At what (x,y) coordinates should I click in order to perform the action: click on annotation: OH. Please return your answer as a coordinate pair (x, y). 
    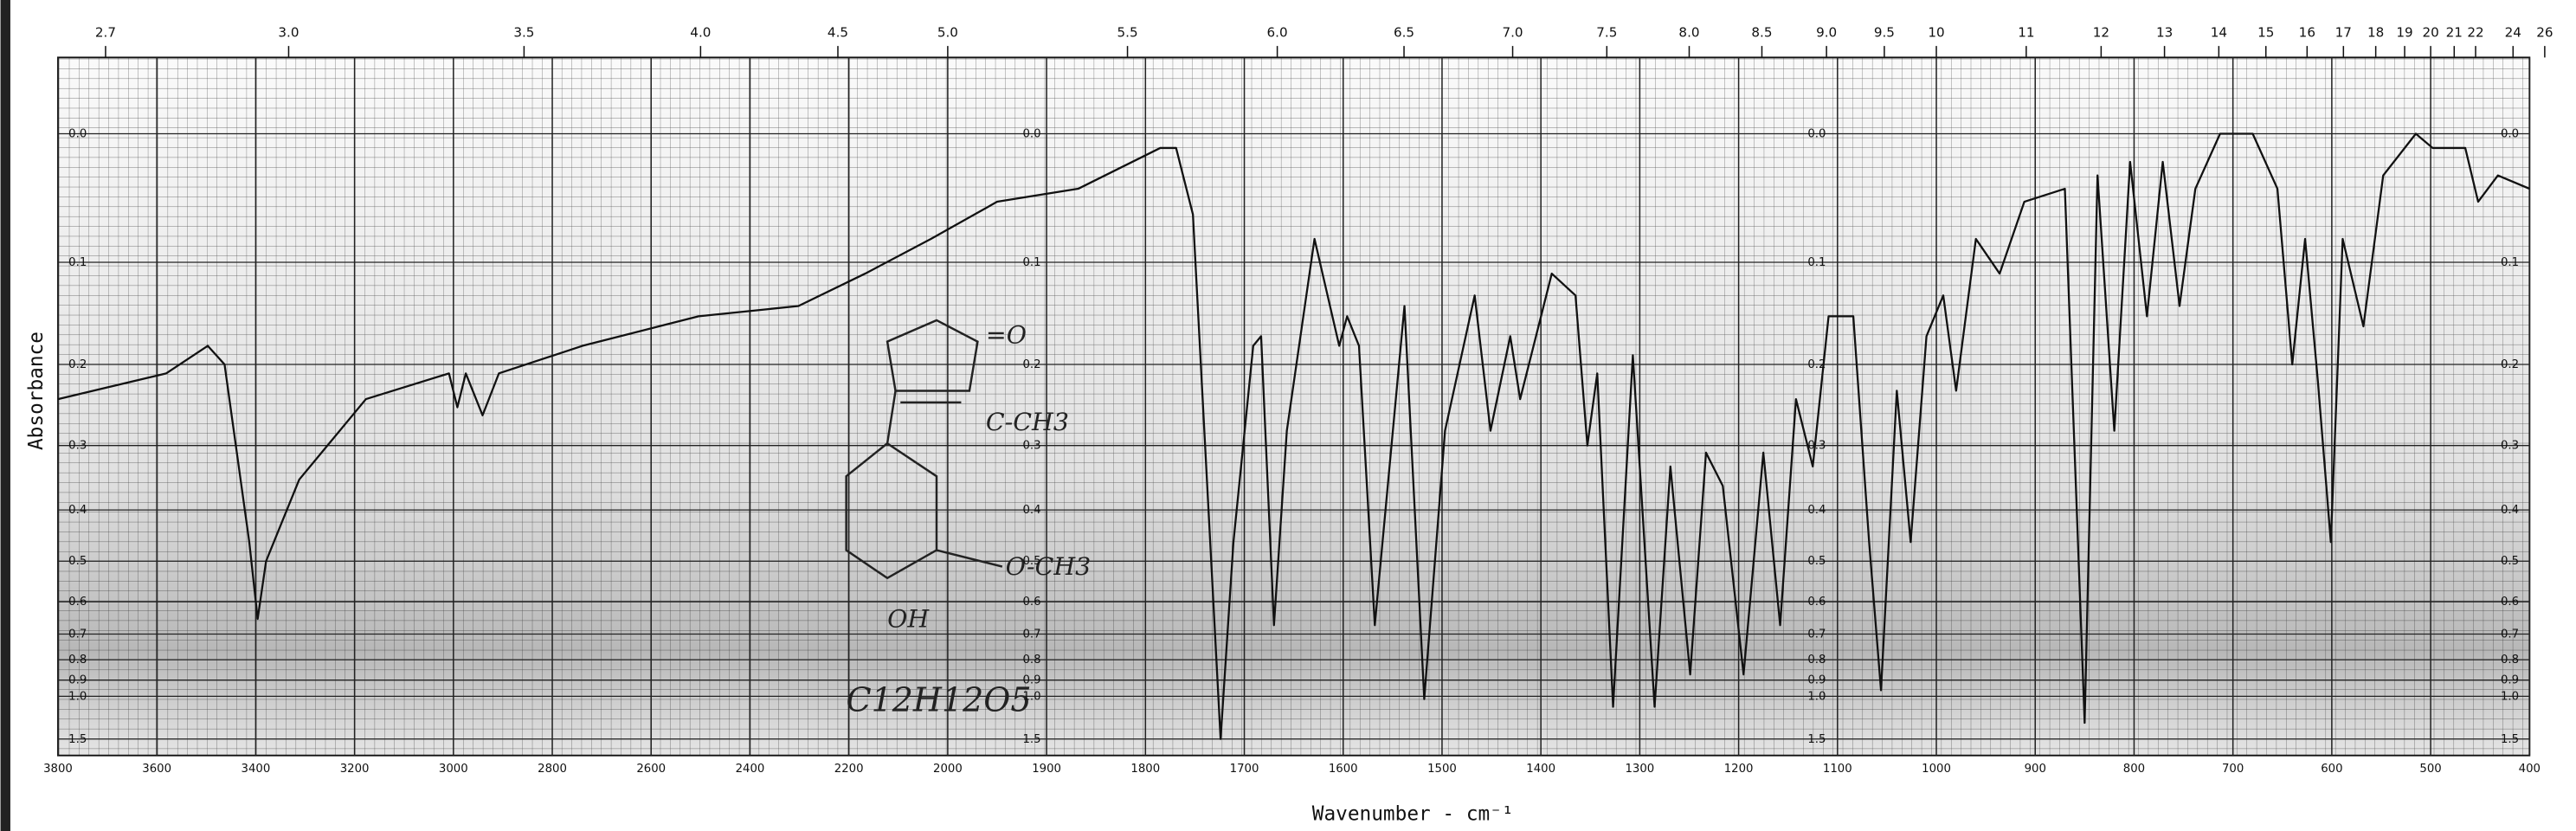
    Looking at the image, I should click on (908, 619).